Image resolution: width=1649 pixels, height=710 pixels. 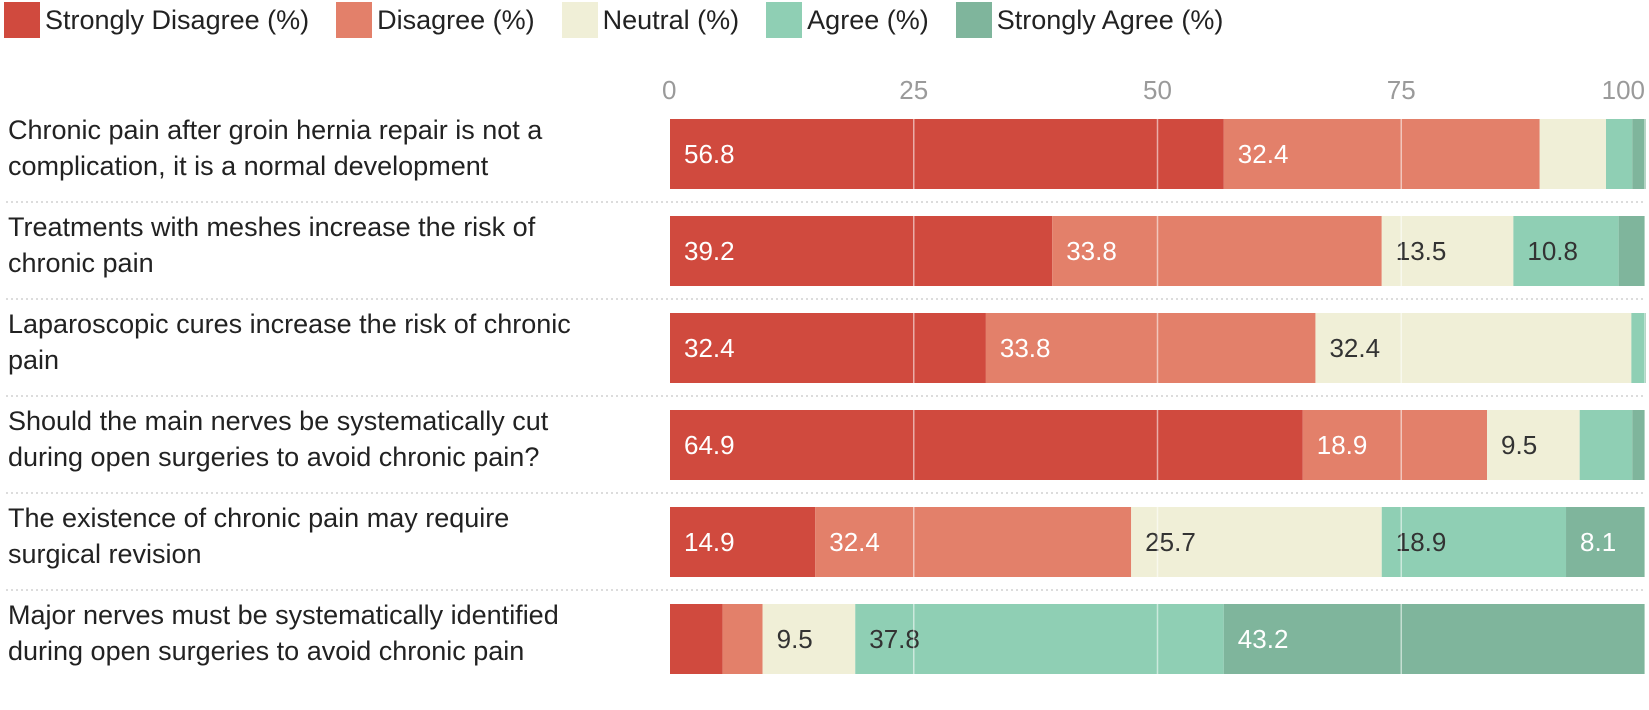 What do you see at coordinates (709, 445) in the screenshot?
I see `data-label-r4-s1: 64.9` at bounding box center [709, 445].